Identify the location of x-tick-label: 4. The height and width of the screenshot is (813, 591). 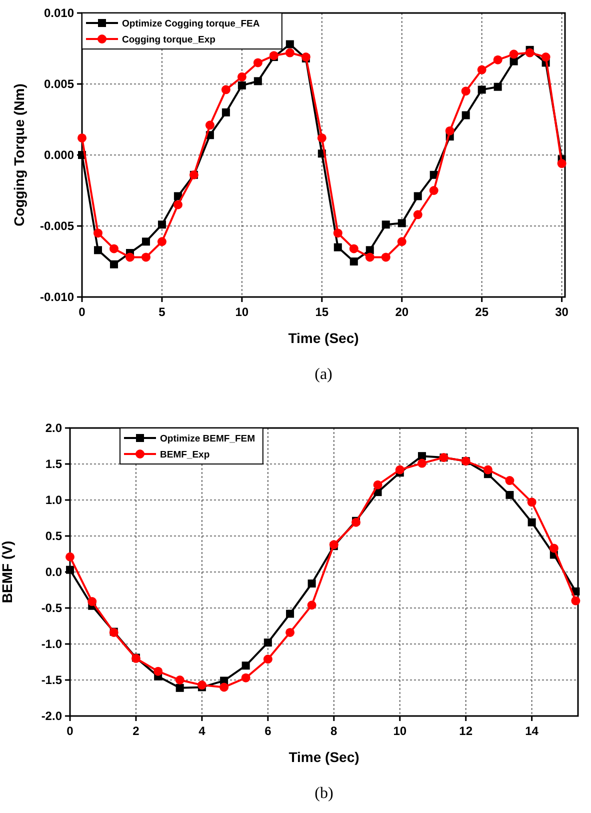
(202, 731).